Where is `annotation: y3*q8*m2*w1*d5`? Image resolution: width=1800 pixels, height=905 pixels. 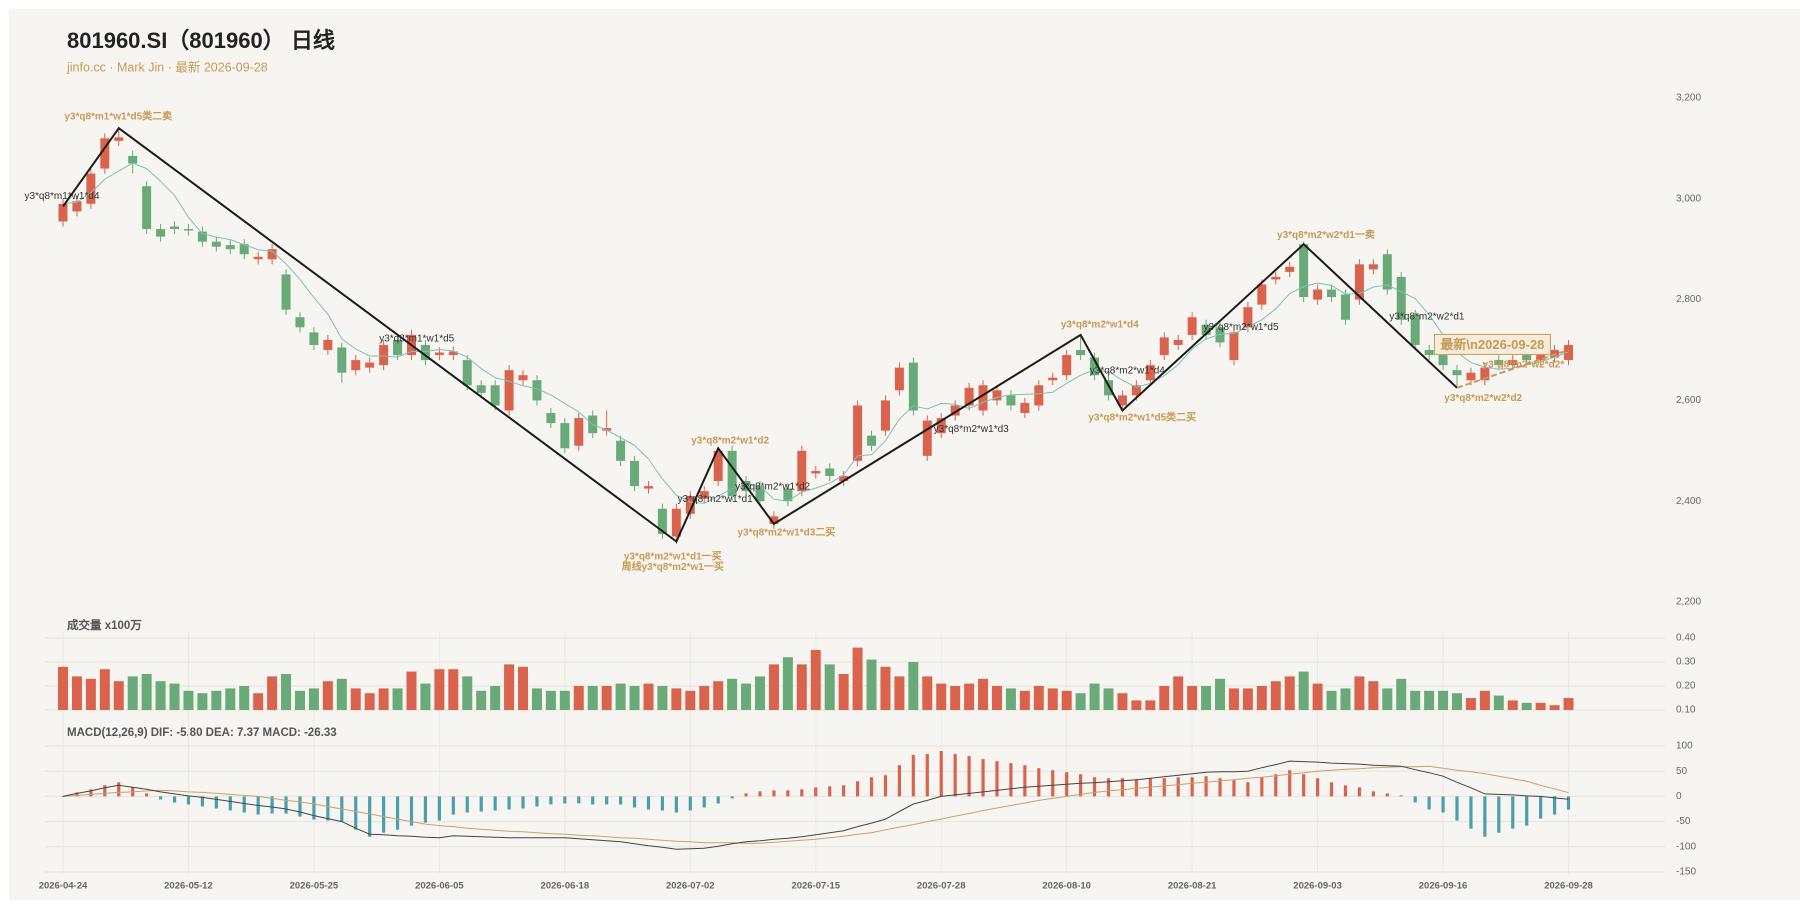
annotation: y3*q8*m2*w1*d5 is located at coordinates (1240, 327).